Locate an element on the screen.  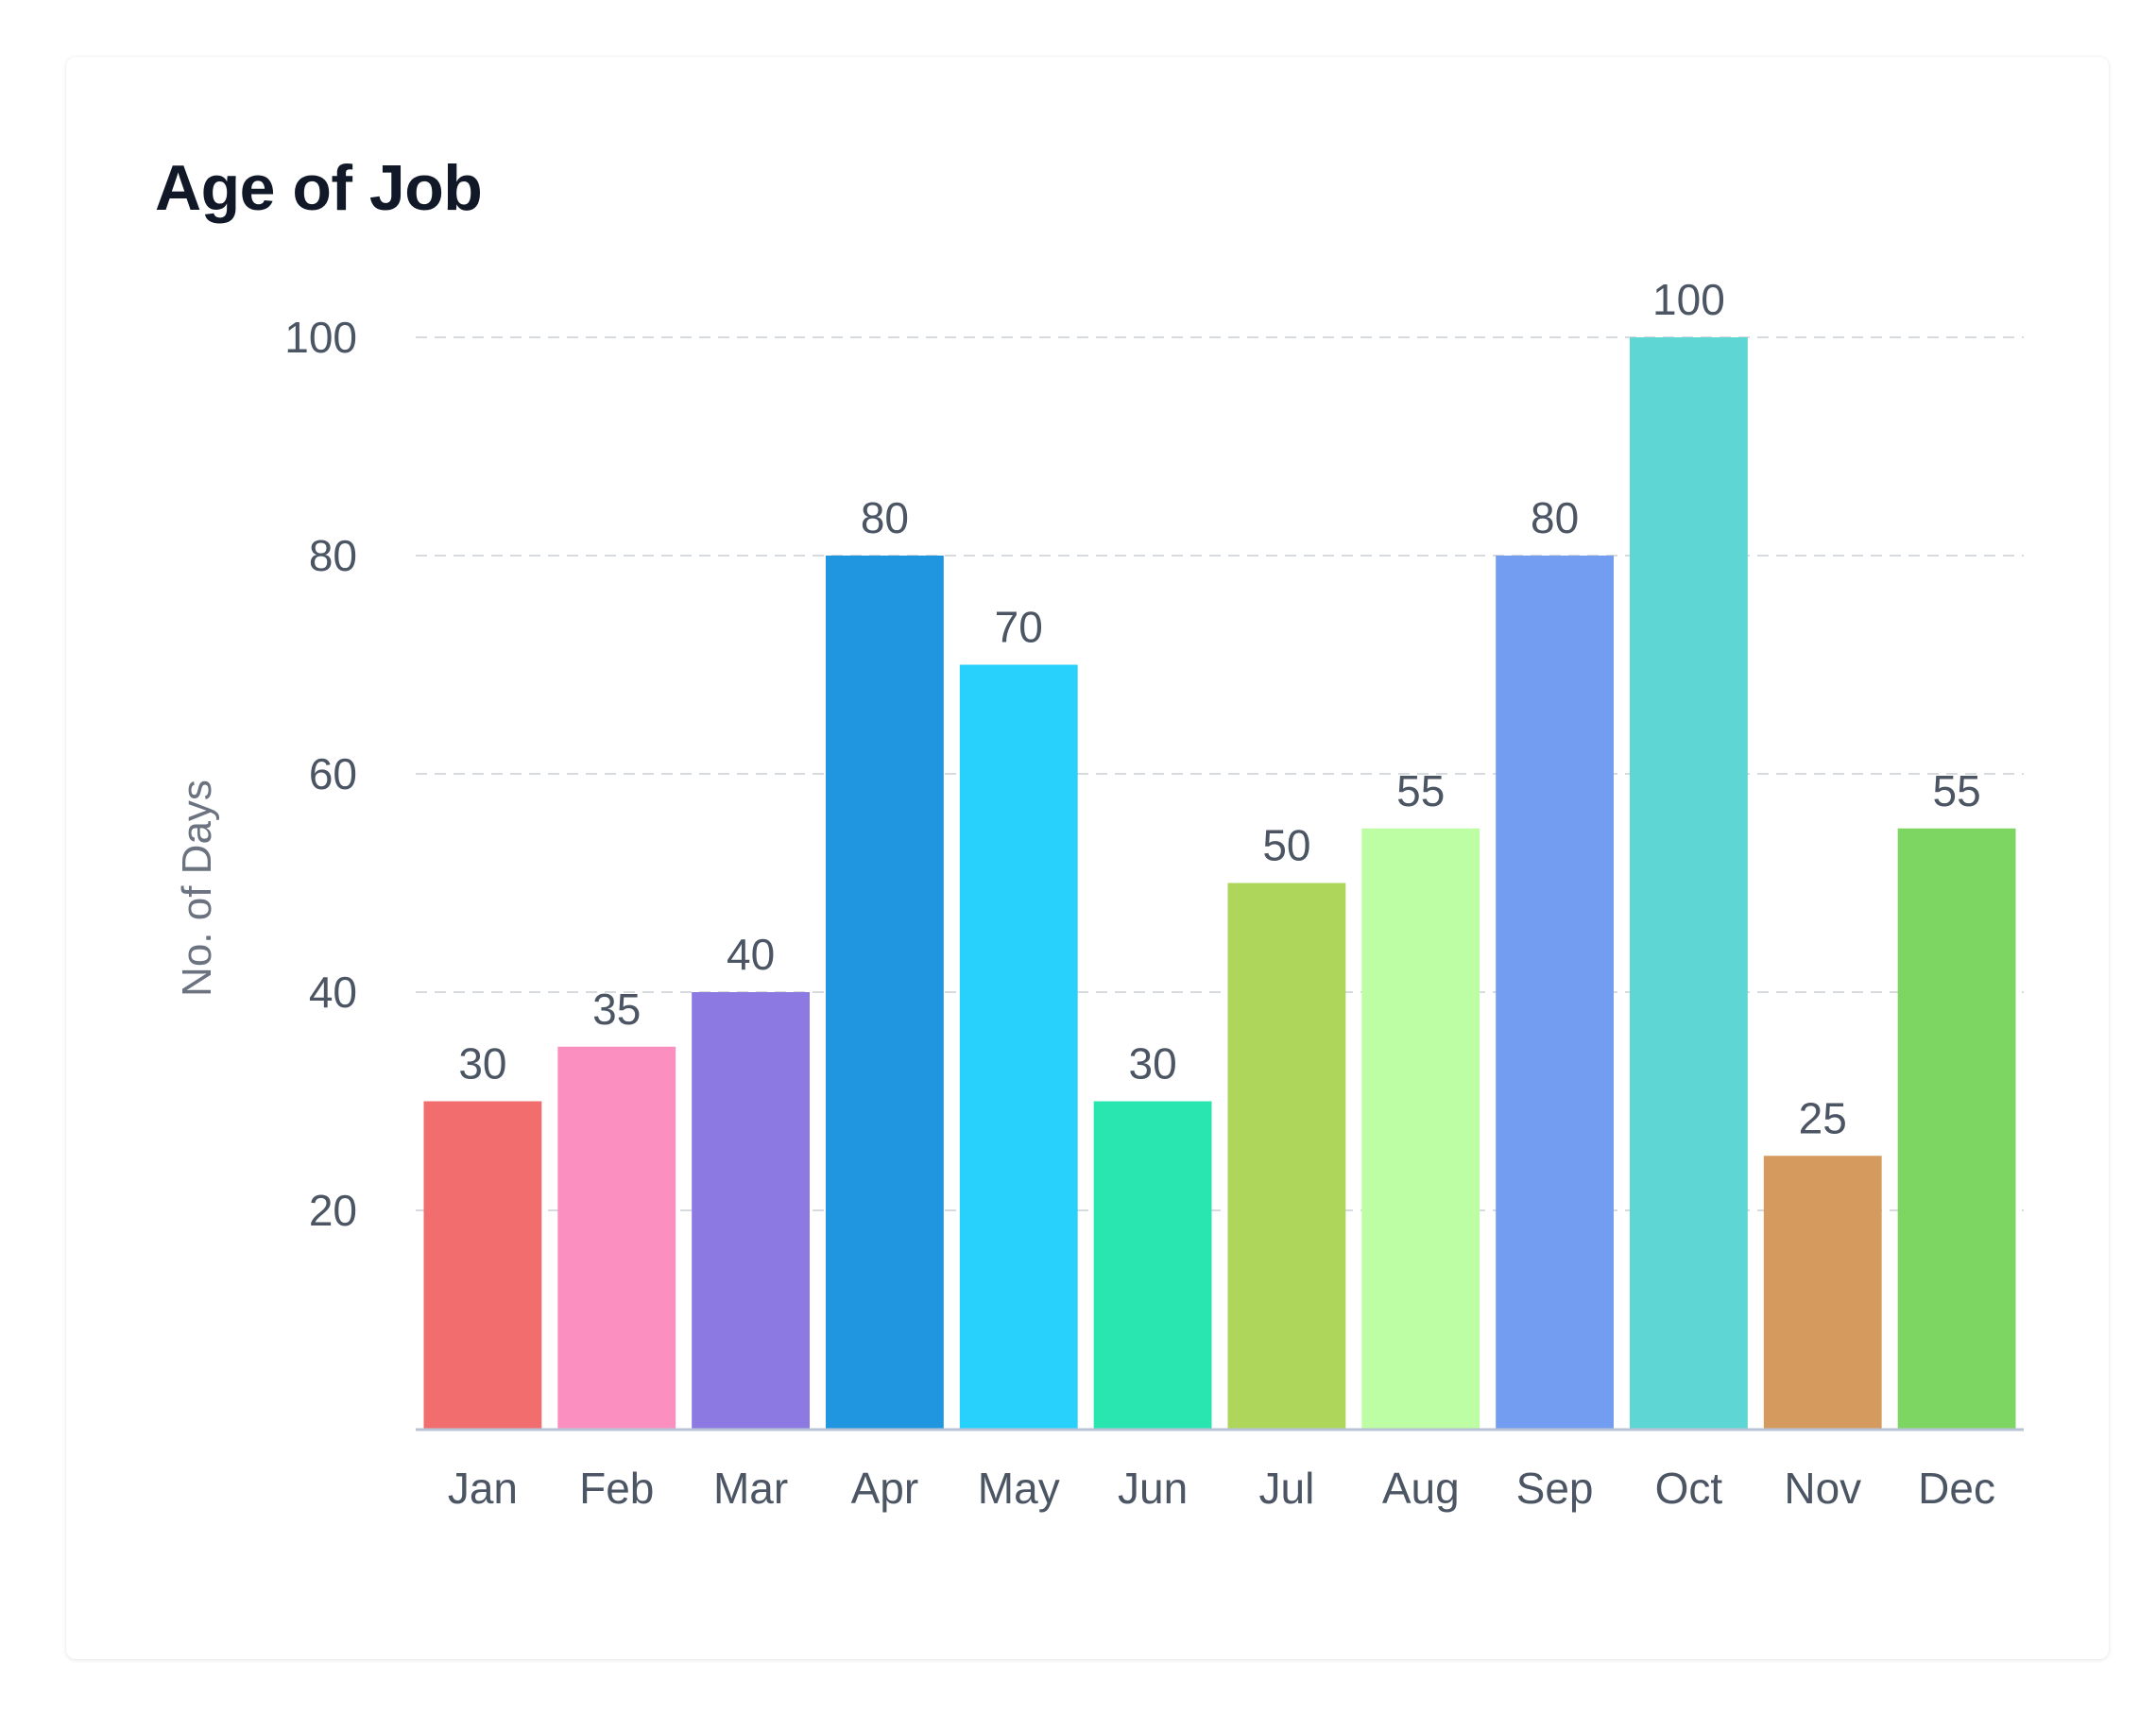
x-tick-label-feb: Feb is located at coordinates (617, 1488).